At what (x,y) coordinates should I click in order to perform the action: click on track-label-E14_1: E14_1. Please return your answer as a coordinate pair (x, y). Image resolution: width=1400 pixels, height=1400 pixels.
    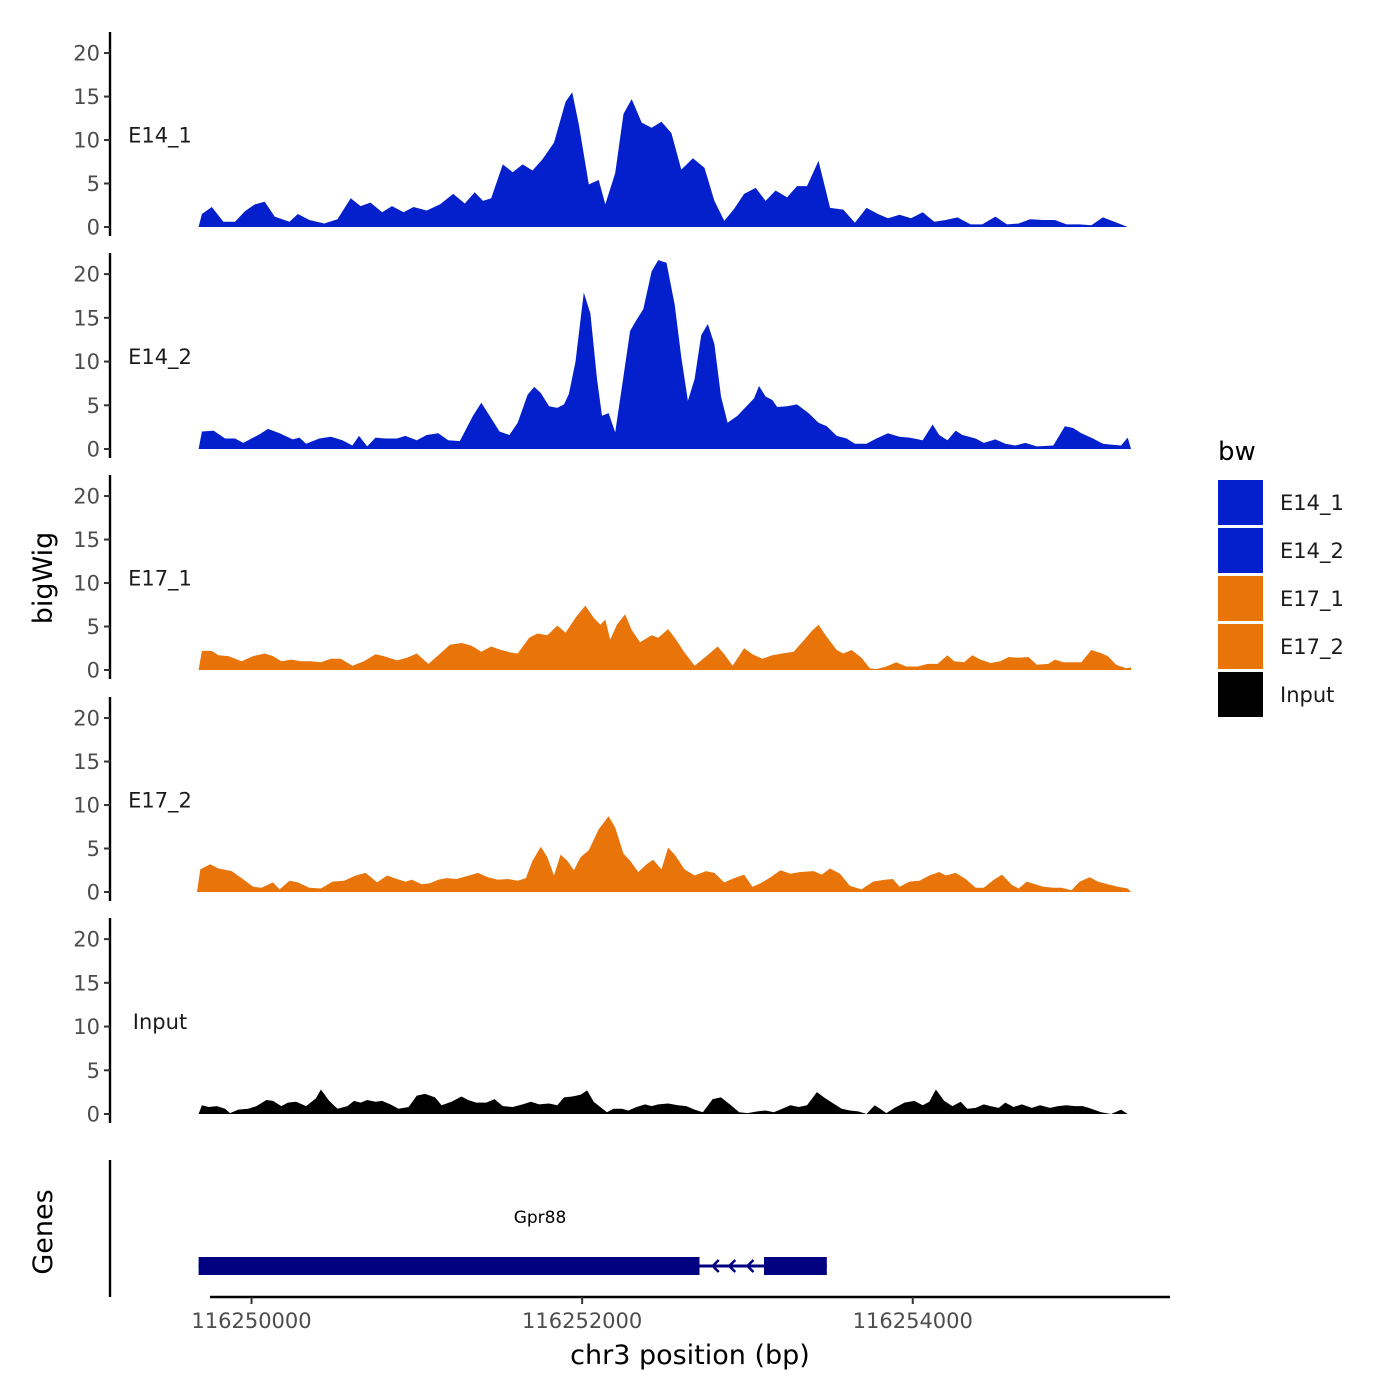
    Looking at the image, I should click on (160, 135).